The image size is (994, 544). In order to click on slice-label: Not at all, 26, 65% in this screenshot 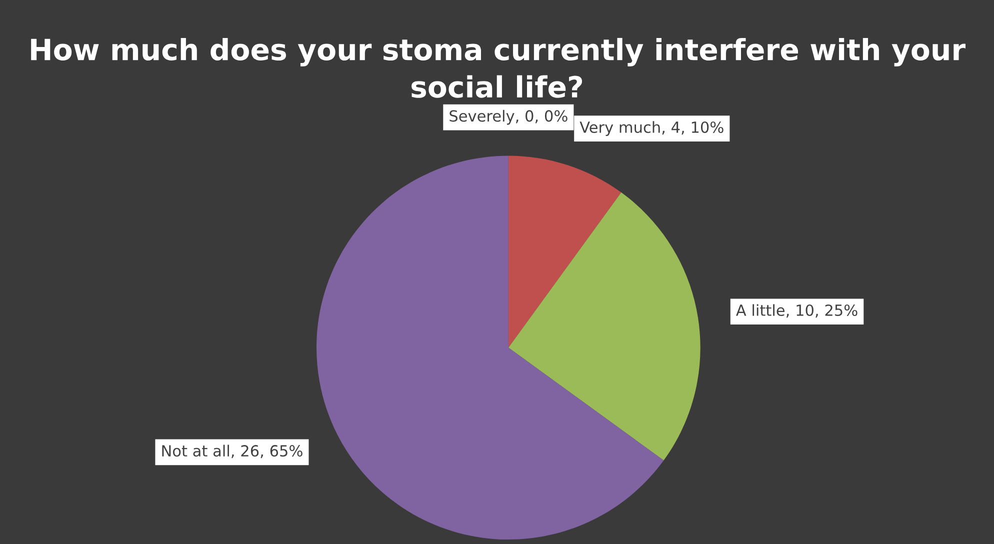, I will do `click(232, 451)`.